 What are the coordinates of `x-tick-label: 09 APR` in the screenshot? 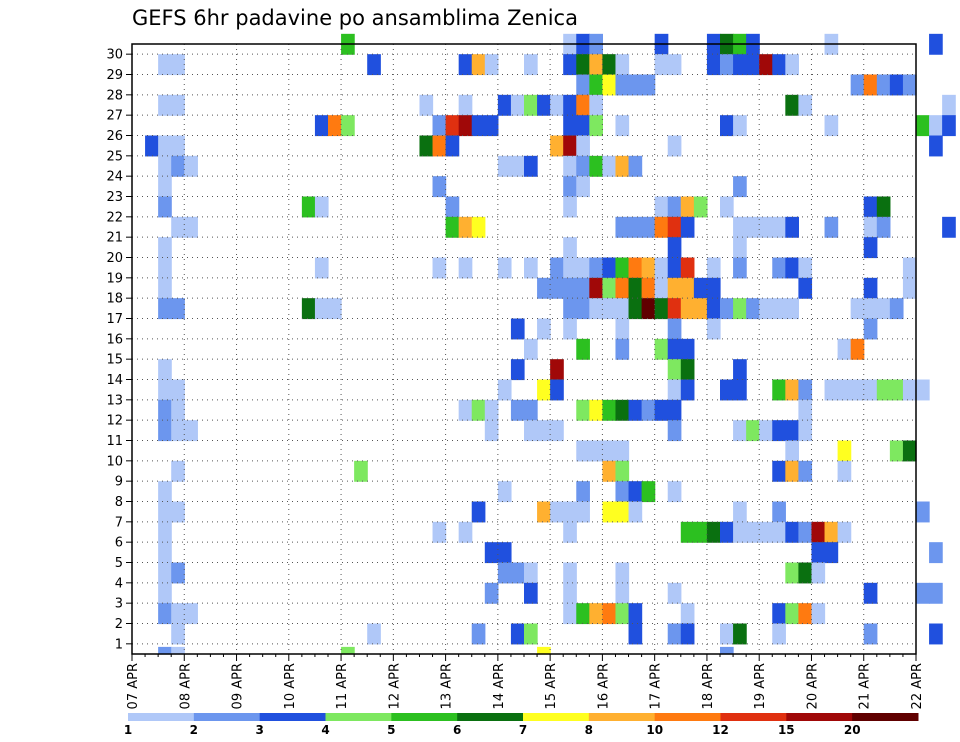 It's located at (238, 686).